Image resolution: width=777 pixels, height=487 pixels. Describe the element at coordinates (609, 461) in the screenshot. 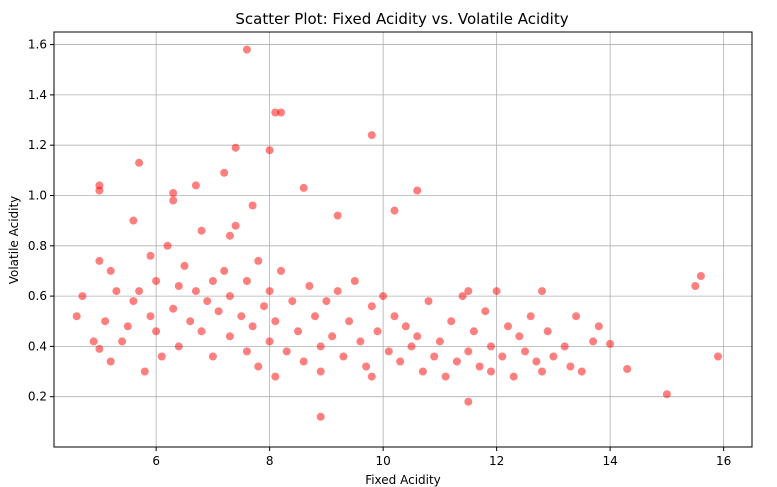

I see `x-tick-label: 14` at that location.